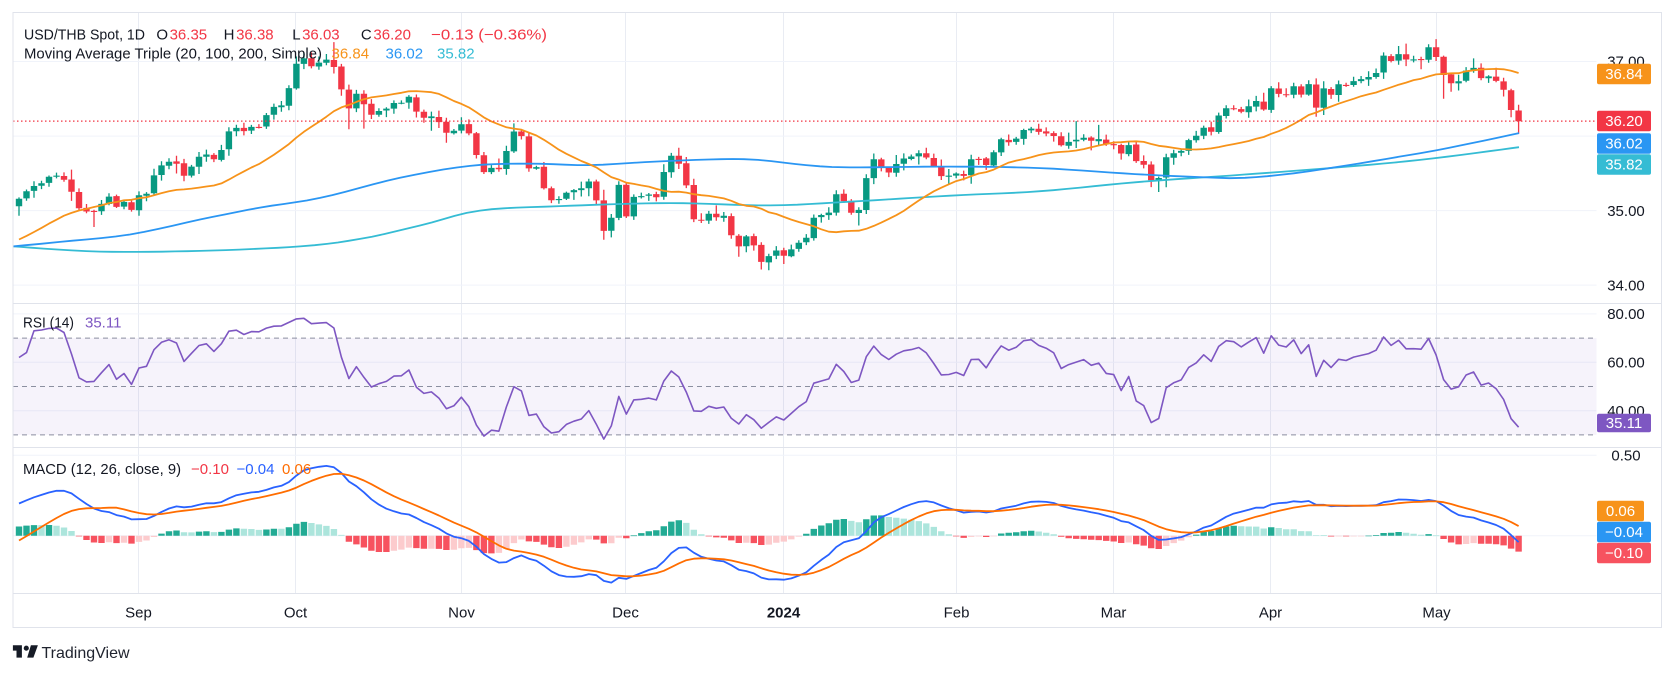  What do you see at coordinates (102, 469) in the screenshot?
I see `svg-text: MACD (12, 26, close, 9)` at bounding box center [102, 469].